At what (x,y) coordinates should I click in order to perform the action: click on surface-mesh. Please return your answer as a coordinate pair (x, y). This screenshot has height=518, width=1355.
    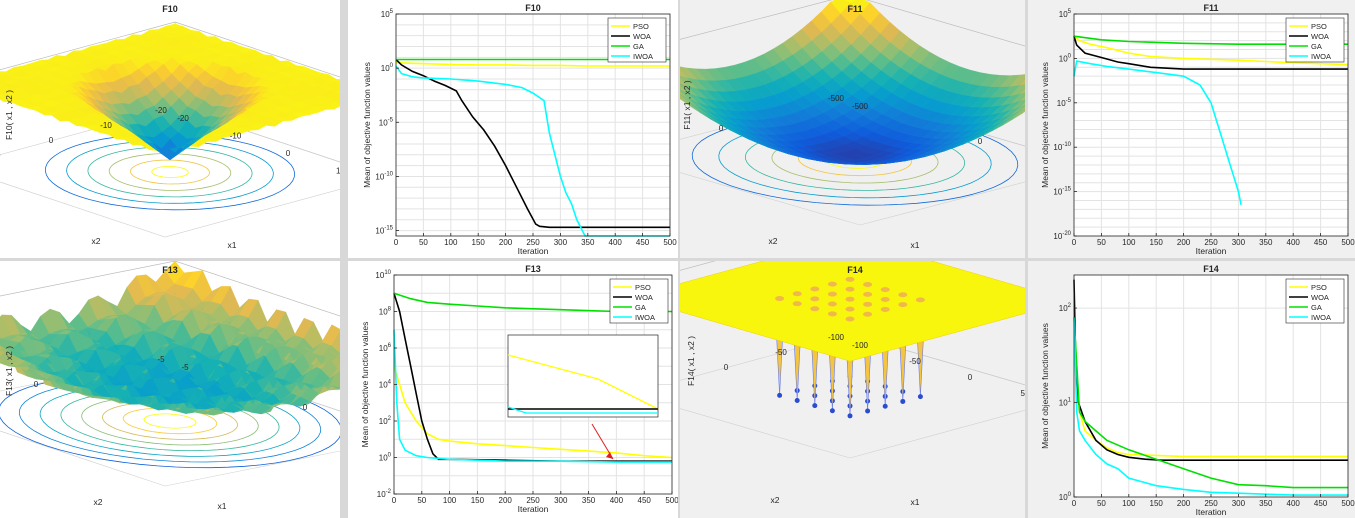
    Looking at the image, I should click on (170, 92).